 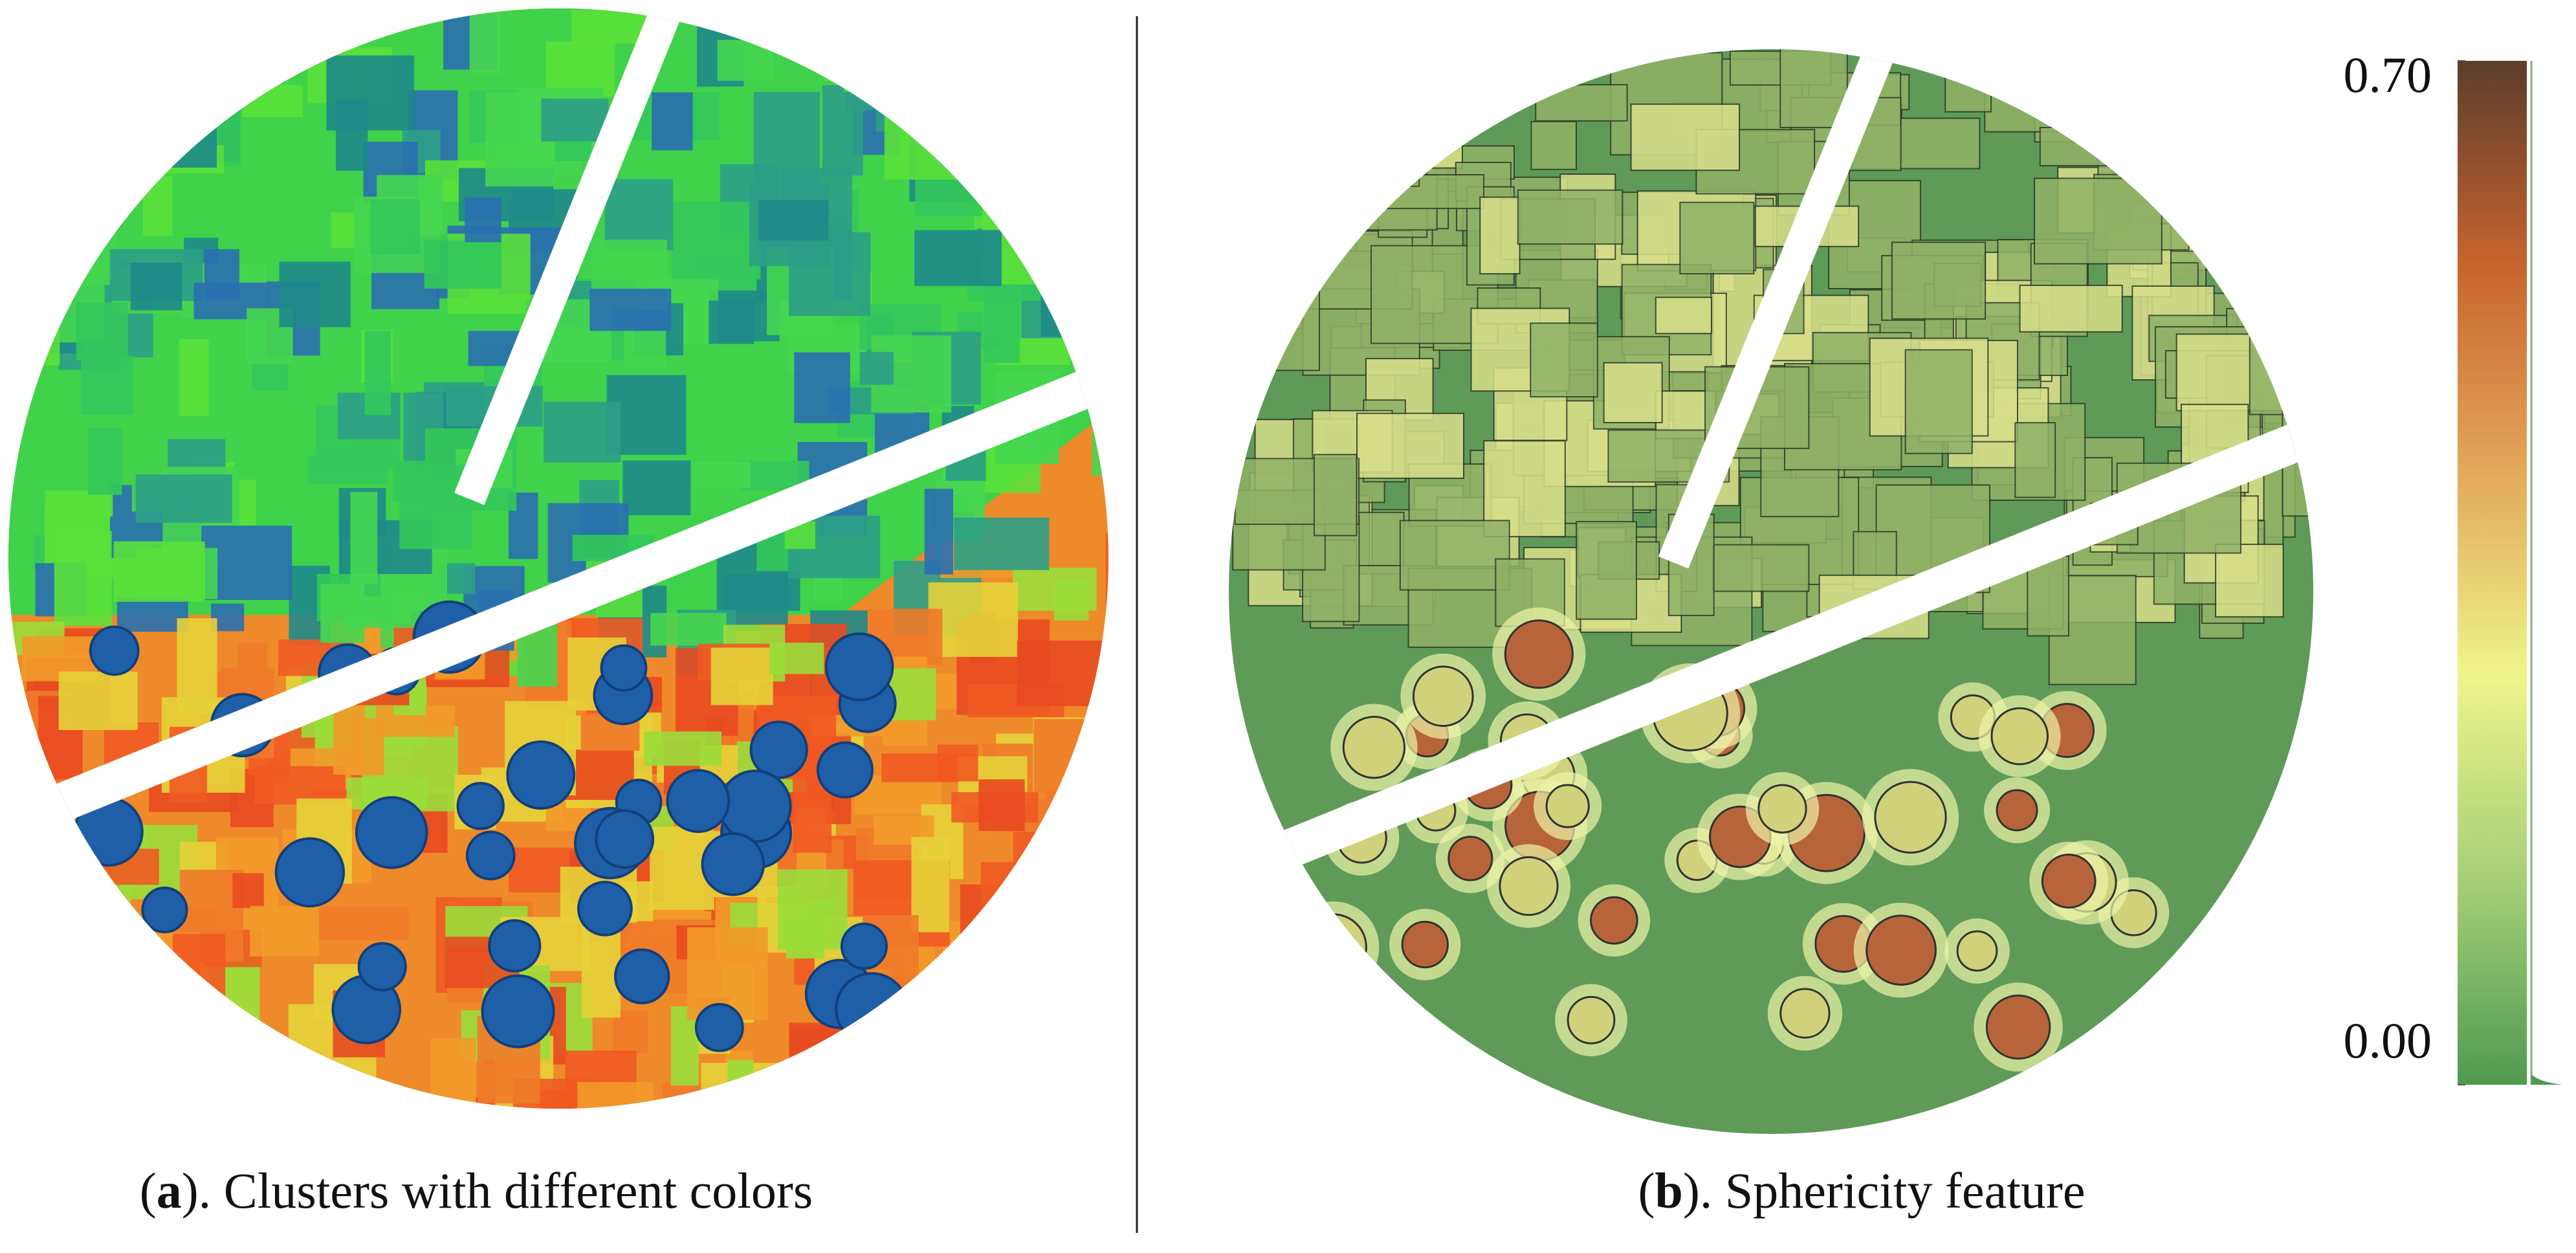 I want to click on caption-text: ). Sphericity feature, so click(x=1885, y=1190).